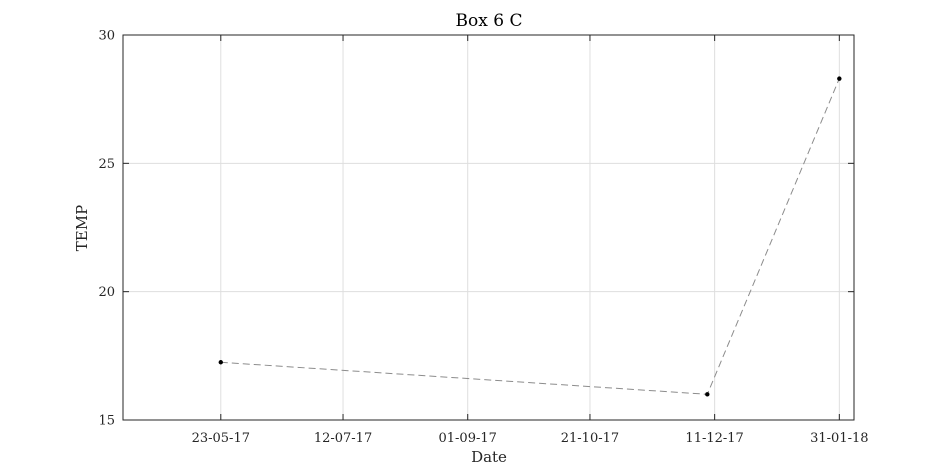  Describe the element at coordinates (106, 421) in the screenshot. I see `y-tick-label: 15` at that location.